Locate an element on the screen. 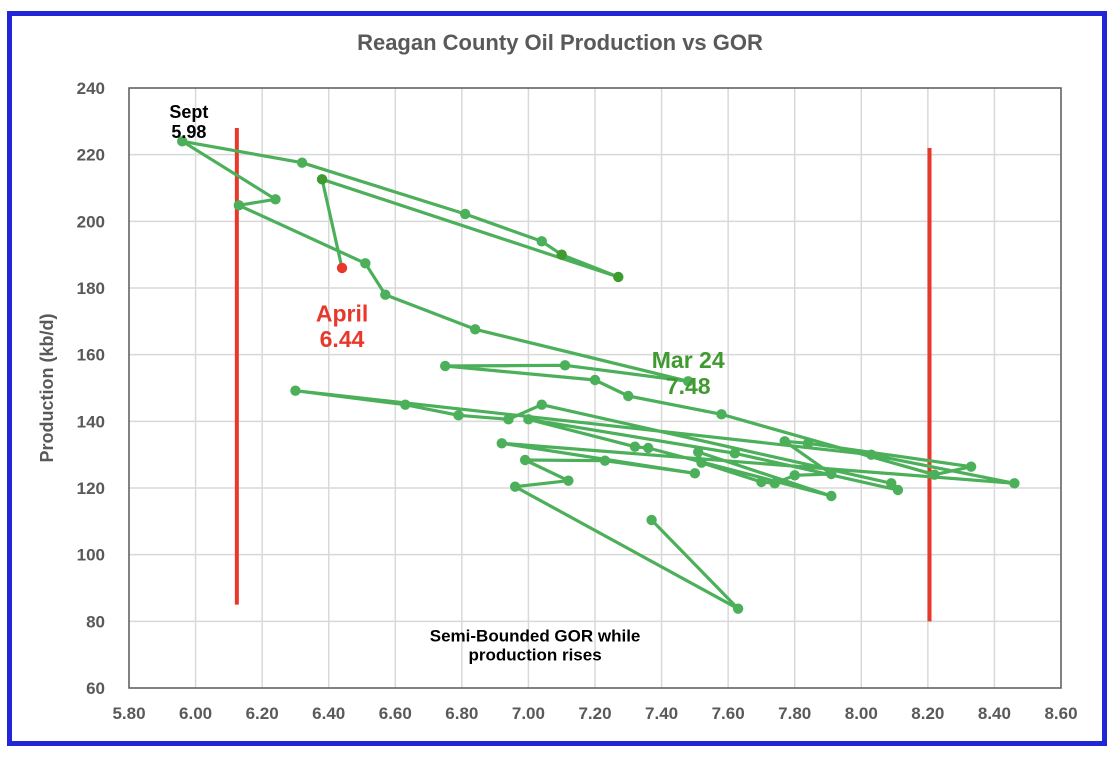 The image size is (1120, 758). x-tick-label: 6.40 is located at coordinates (328, 713).